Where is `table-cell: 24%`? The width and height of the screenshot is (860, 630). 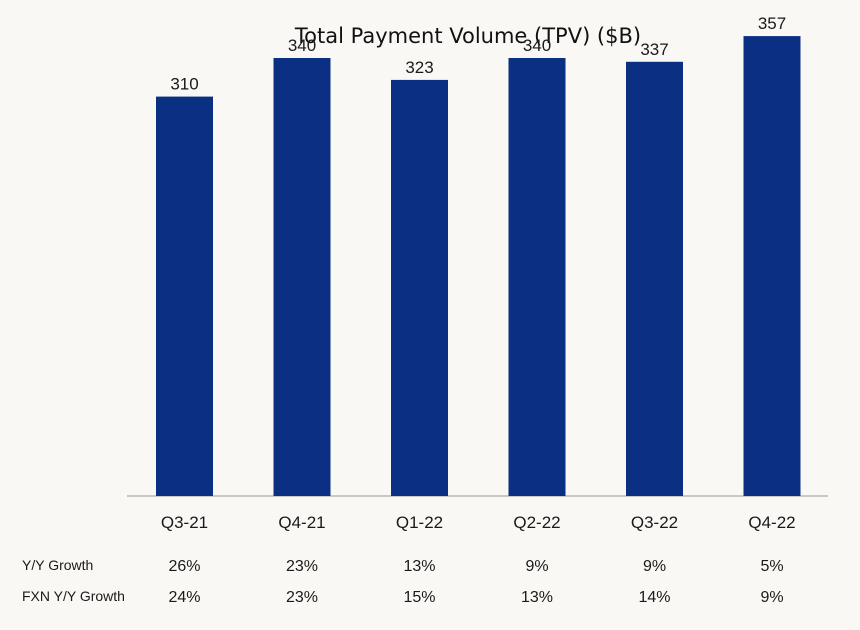 table-cell: 24% is located at coordinates (184, 597).